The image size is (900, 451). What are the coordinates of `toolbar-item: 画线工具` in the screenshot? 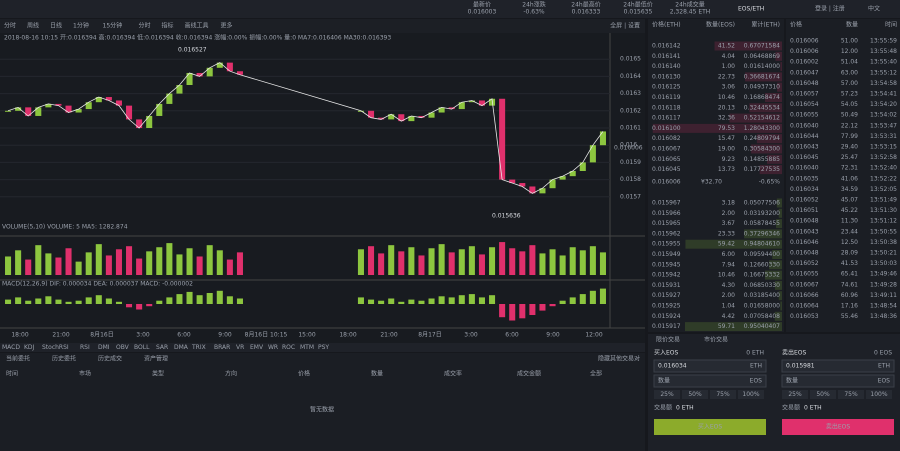 It's located at (197, 26).